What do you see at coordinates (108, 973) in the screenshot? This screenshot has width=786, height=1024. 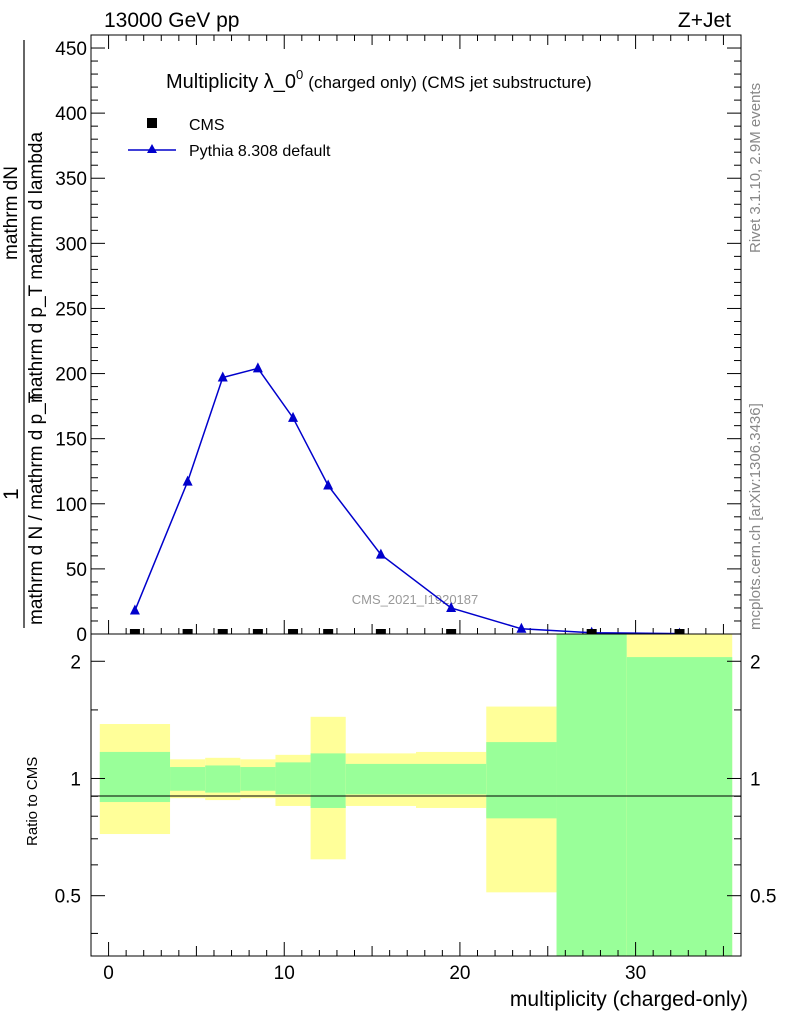 I see `x-tick-label: 0` at bounding box center [108, 973].